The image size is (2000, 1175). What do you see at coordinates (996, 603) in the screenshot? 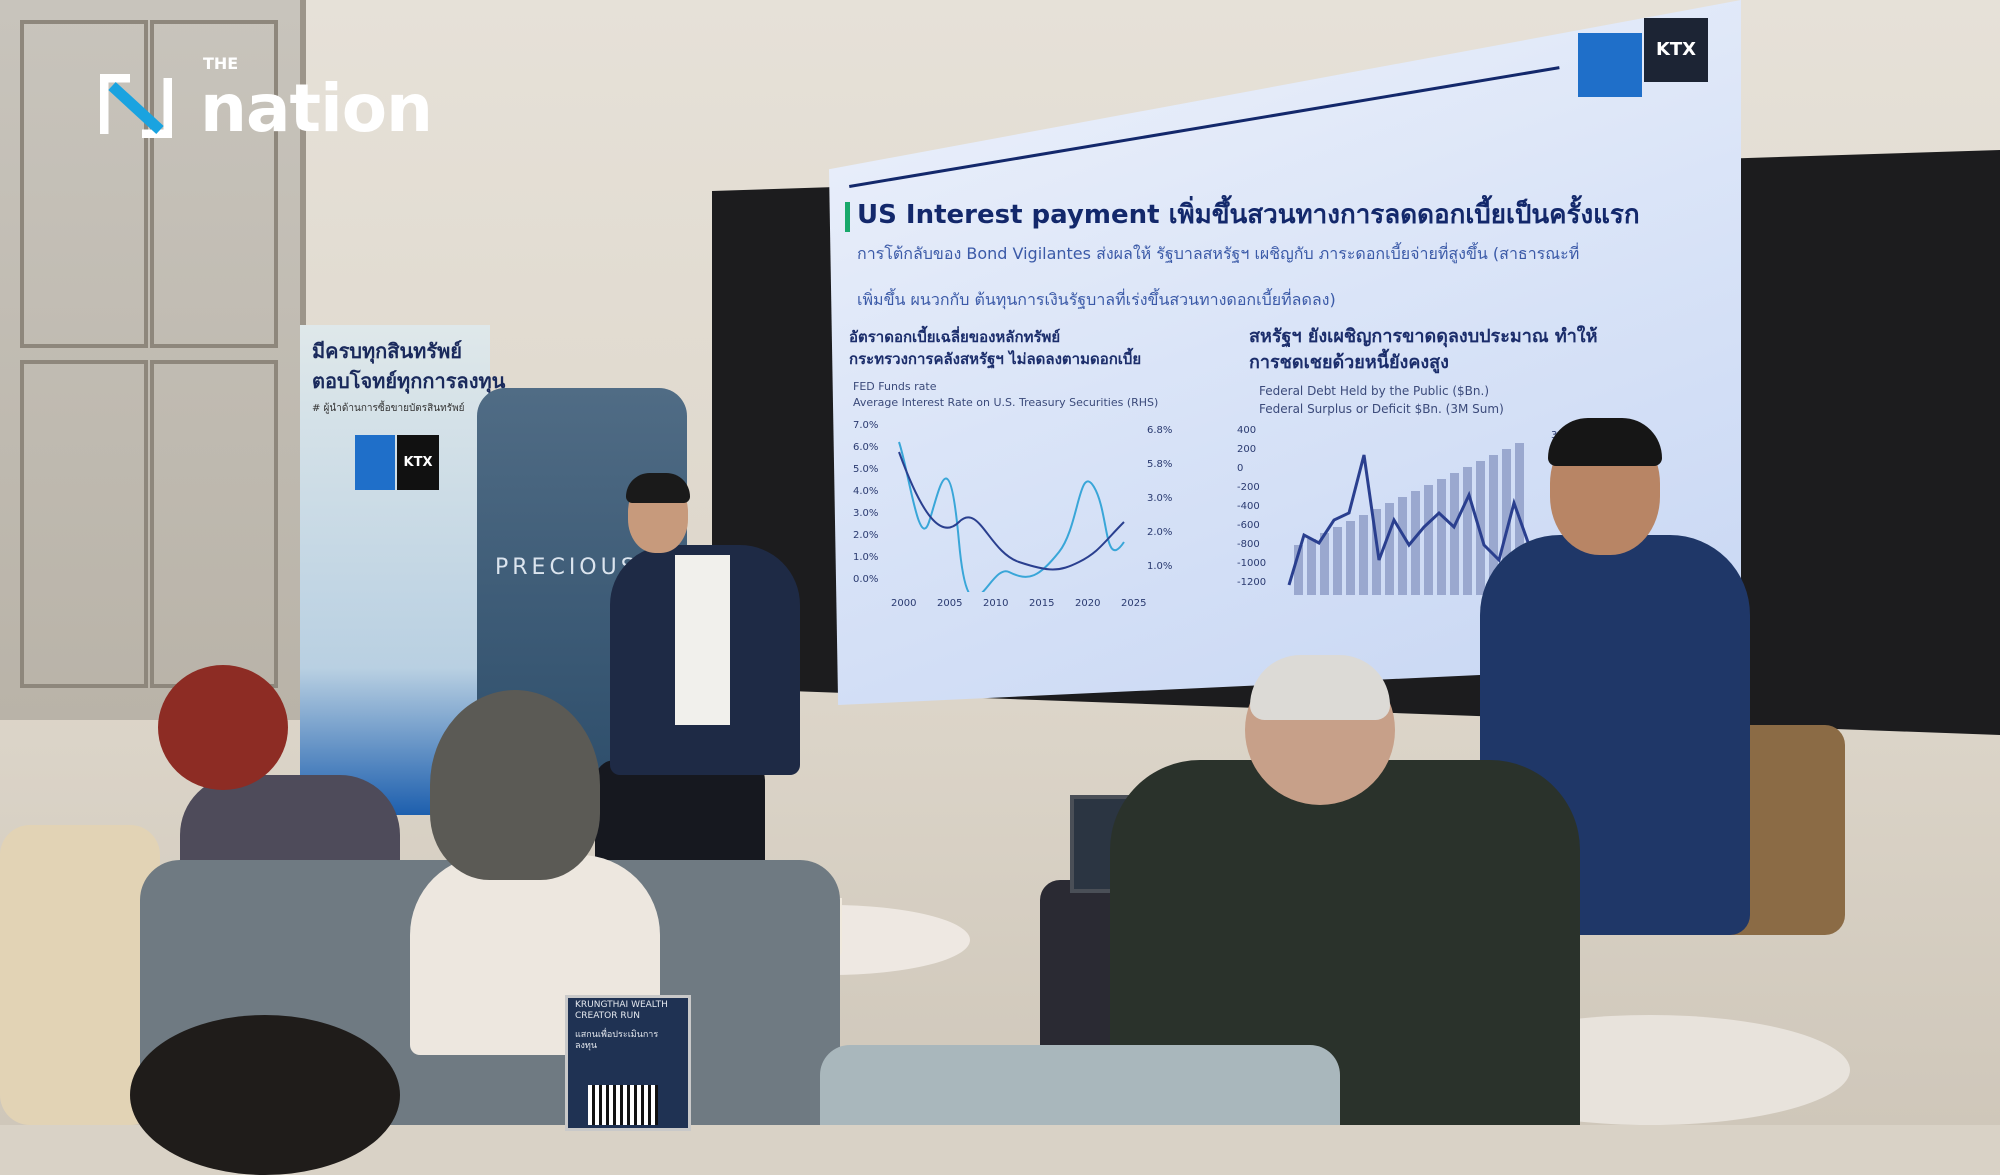
I see `tick-label: 2010` at bounding box center [996, 603].